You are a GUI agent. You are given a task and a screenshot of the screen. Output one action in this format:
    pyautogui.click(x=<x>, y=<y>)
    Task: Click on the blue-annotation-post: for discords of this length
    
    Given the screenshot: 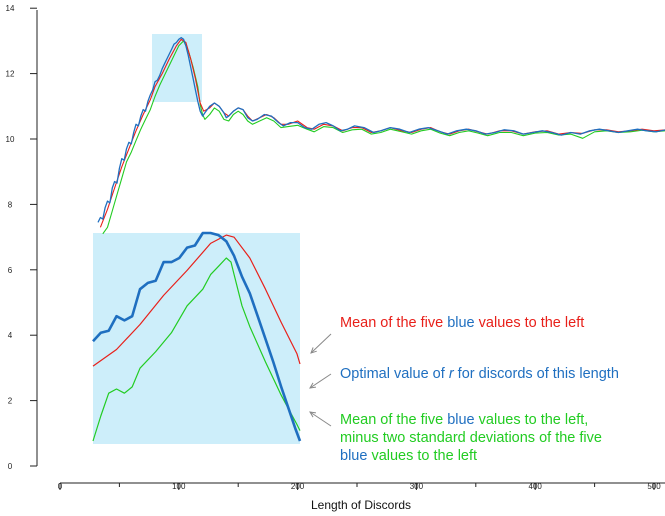 What is the action you would take?
    pyautogui.click(x=536, y=374)
    